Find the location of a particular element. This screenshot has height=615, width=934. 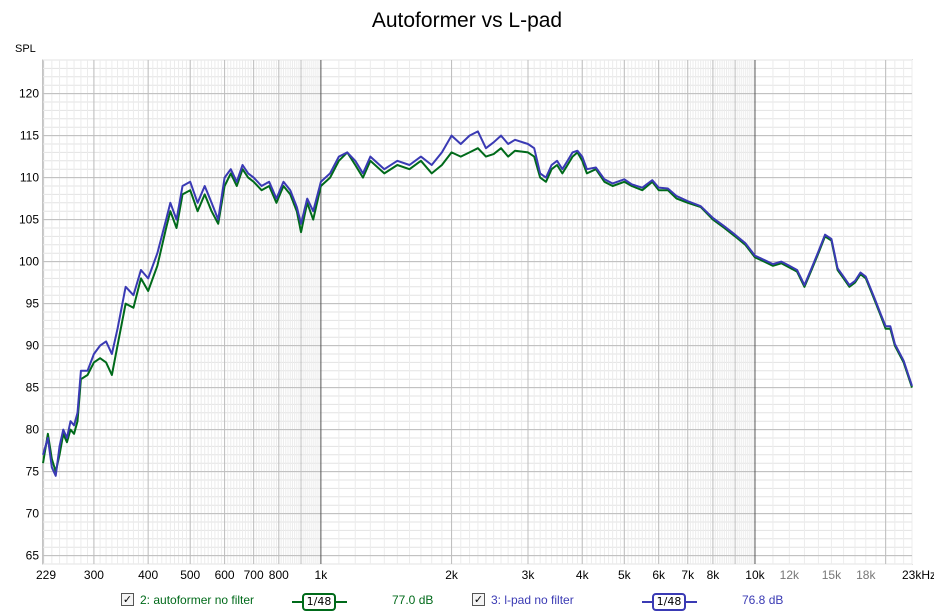

x-tick-label: 500 is located at coordinates (190, 575).